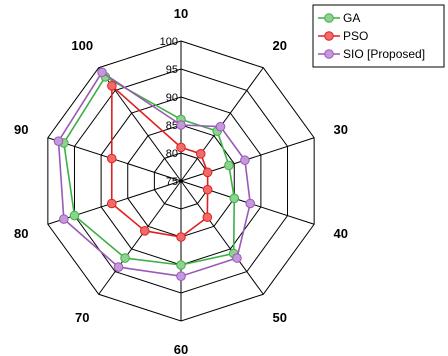 Image resolution: width=448 pixels, height=356 pixels. Describe the element at coordinates (384, 54) in the screenshot. I see `legend-label: SIO [Proposed]` at that location.